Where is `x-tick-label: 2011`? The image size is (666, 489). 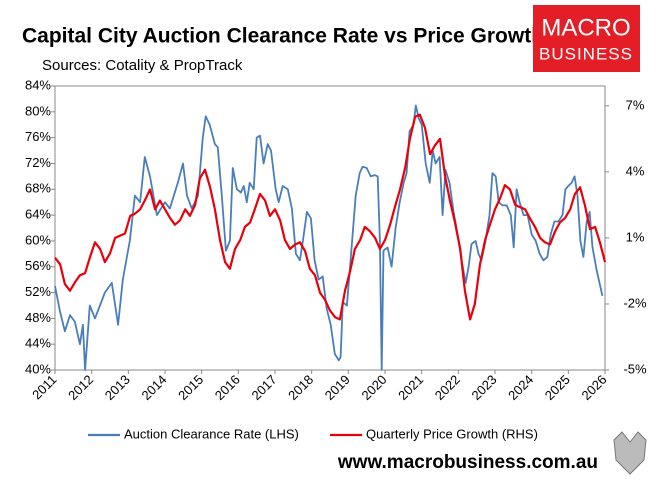 x-tick-label: 2011 is located at coordinates (44, 387).